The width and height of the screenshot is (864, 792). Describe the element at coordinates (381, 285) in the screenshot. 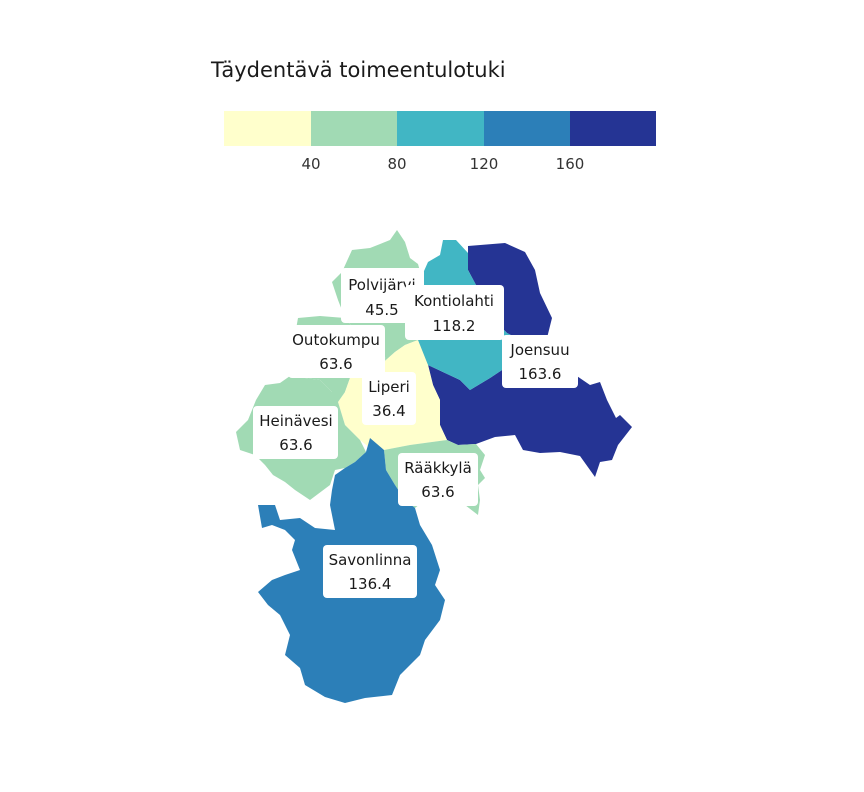

I see `region-name: Polvijärvi` at that location.